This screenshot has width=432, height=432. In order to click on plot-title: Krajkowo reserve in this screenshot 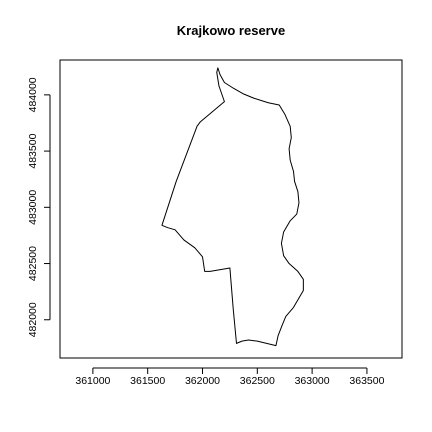, I will do `click(231, 30)`.